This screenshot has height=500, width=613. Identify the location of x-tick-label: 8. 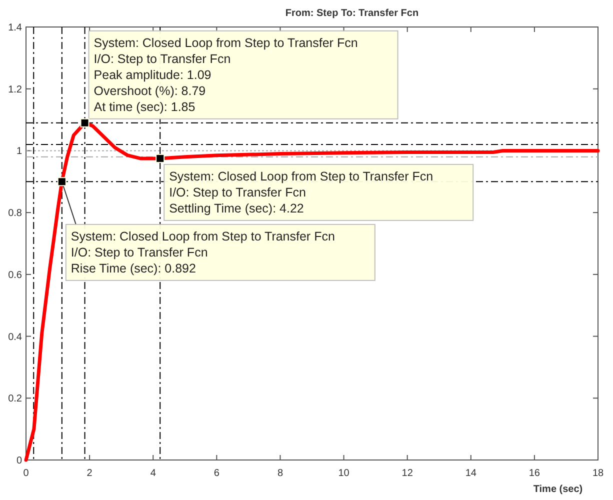
(280, 473).